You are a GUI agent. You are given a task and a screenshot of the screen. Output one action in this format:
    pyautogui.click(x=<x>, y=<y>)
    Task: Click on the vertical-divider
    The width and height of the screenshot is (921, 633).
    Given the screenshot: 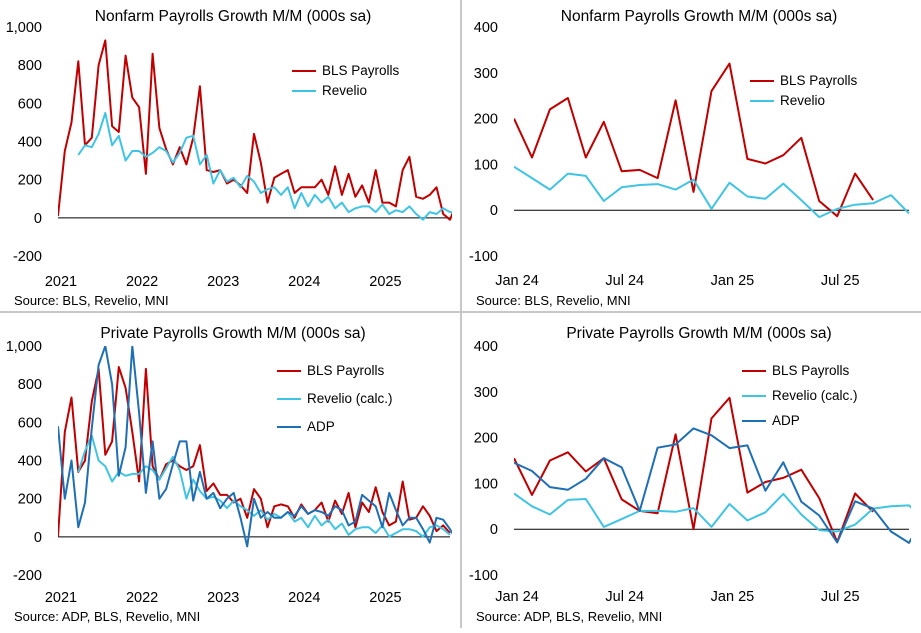 What is the action you would take?
    pyautogui.click(x=461, y=314)
    